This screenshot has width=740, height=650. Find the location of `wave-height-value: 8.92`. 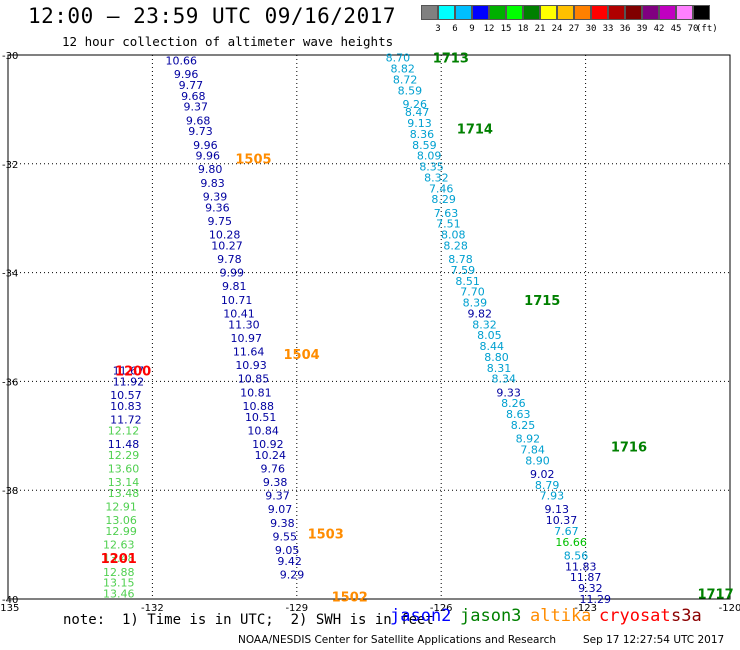

wave-height-value: 8.92 is located at coordinates (528, 439).